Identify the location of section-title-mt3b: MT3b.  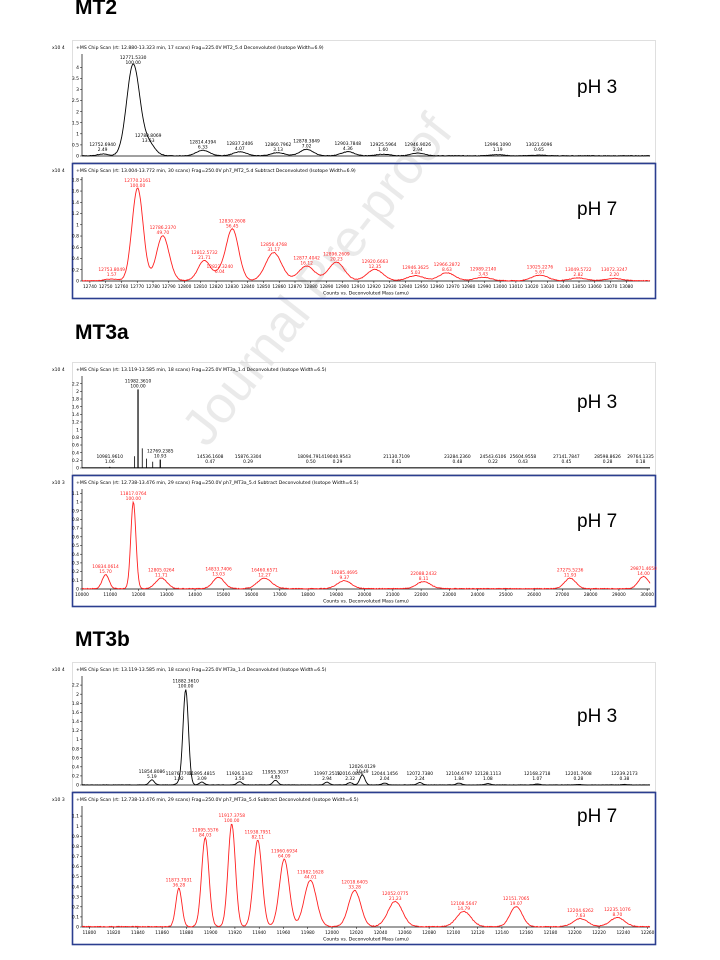
(102, 639).